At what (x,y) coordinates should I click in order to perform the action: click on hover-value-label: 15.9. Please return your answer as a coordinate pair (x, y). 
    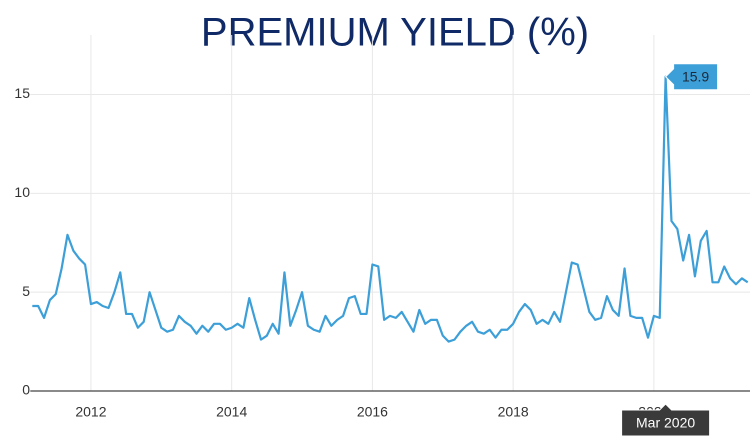
    Looking at the image, I should click on (695, 76).